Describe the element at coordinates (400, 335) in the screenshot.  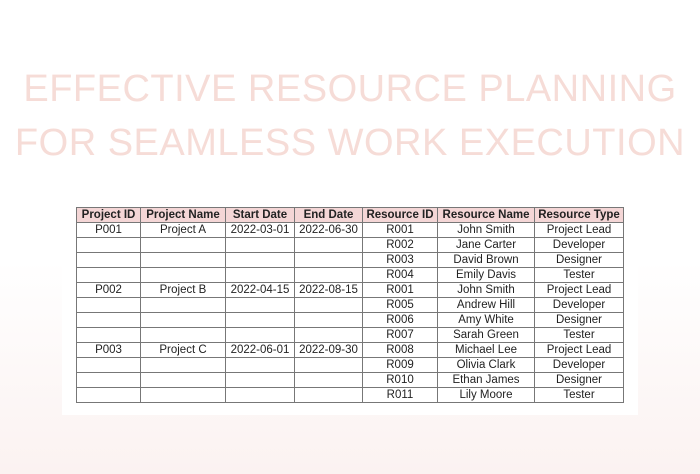
I see `cell: R007` at that location.